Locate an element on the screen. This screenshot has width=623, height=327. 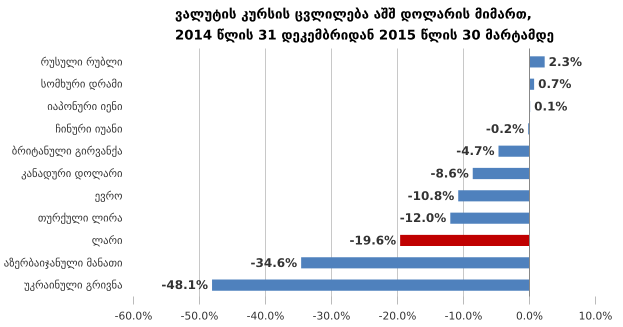
data-label: -19.6% is located at coordinates (373, 240).